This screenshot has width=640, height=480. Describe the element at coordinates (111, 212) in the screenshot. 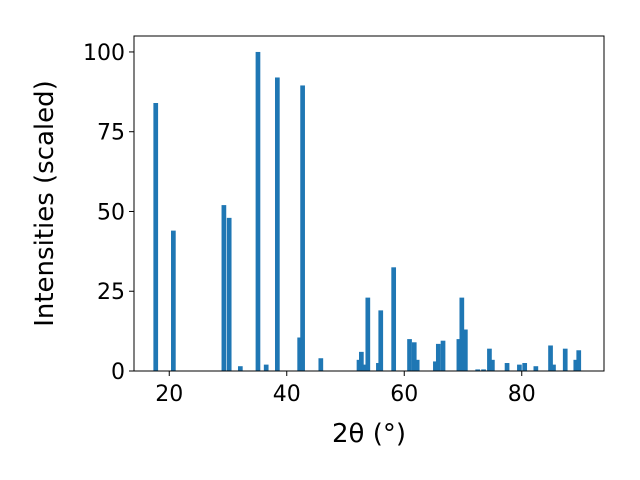

I see `y-tick-label: 50` at that location.